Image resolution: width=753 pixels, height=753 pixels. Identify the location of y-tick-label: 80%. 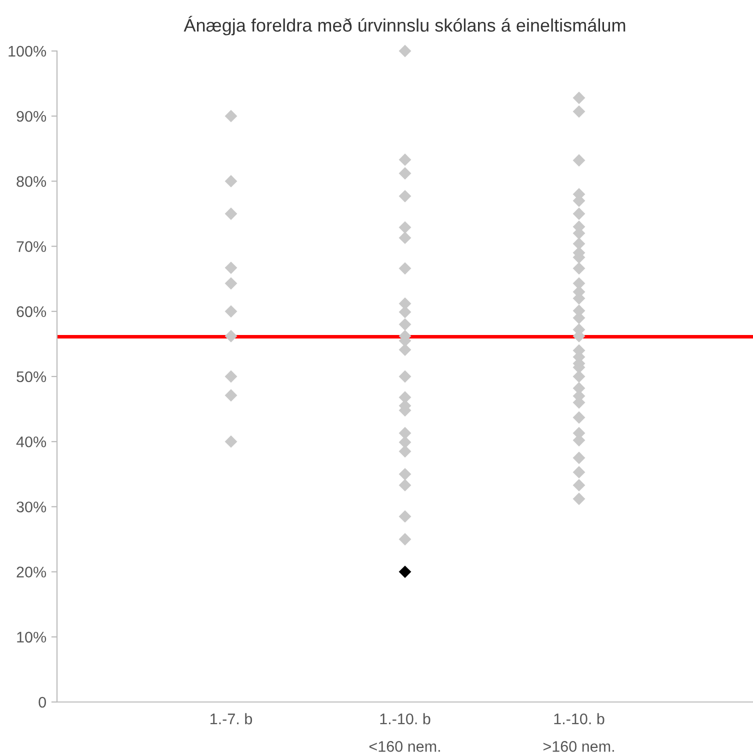
(31, 181).